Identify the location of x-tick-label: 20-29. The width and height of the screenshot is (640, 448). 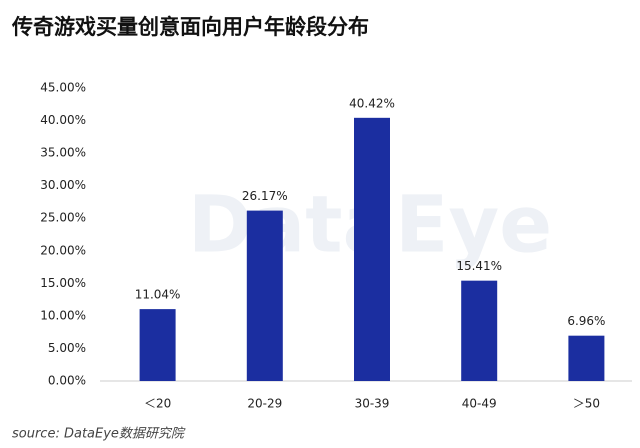
(264, 404).